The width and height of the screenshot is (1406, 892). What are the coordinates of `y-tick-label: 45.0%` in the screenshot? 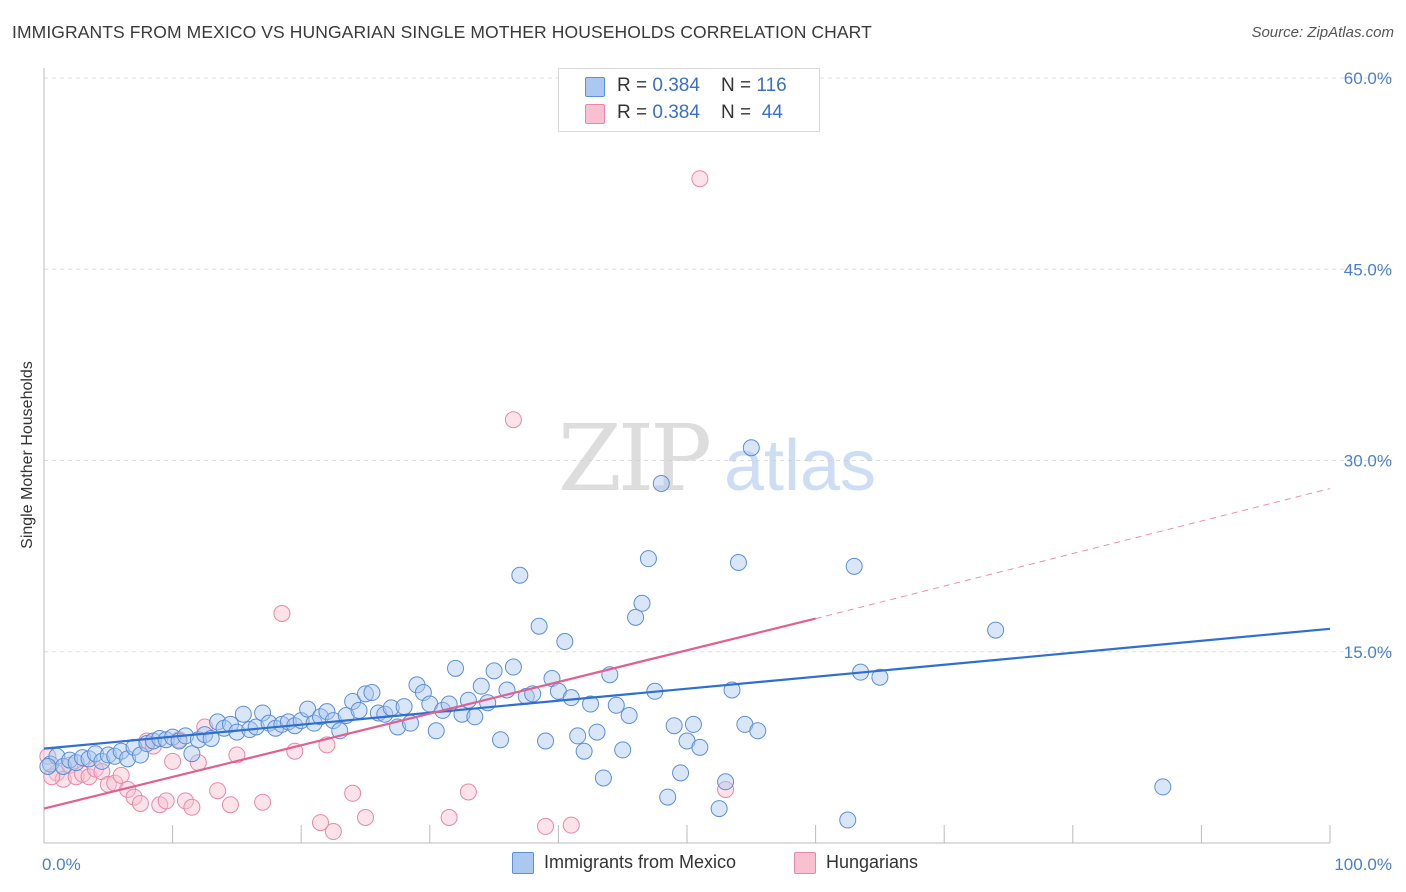 It's located at (1368, 269).